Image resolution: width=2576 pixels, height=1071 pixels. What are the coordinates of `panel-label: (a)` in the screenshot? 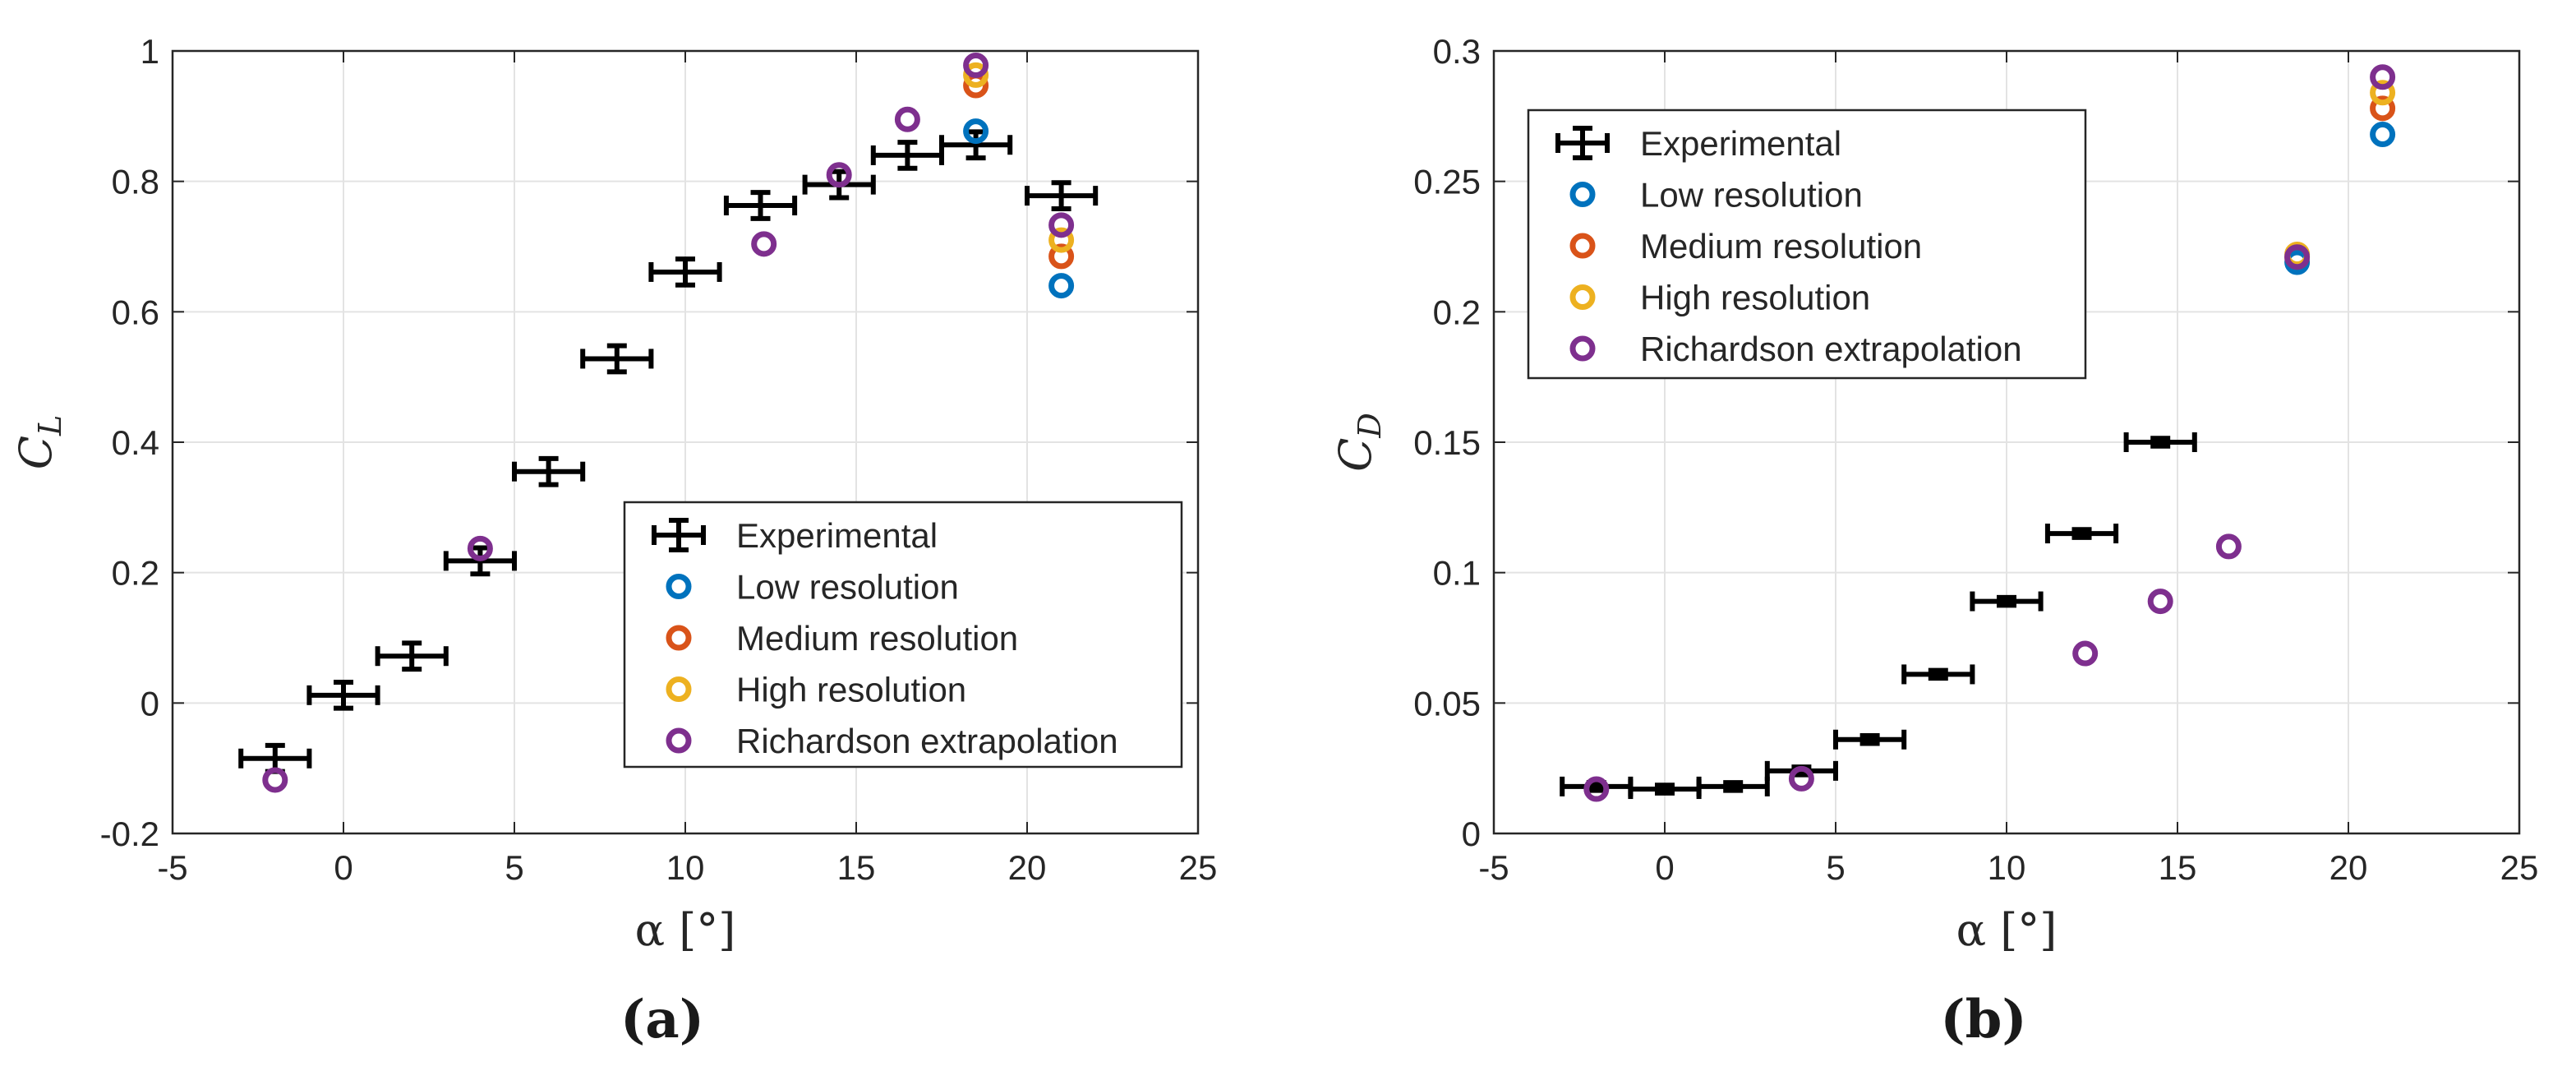 It's located at (662, 1019).